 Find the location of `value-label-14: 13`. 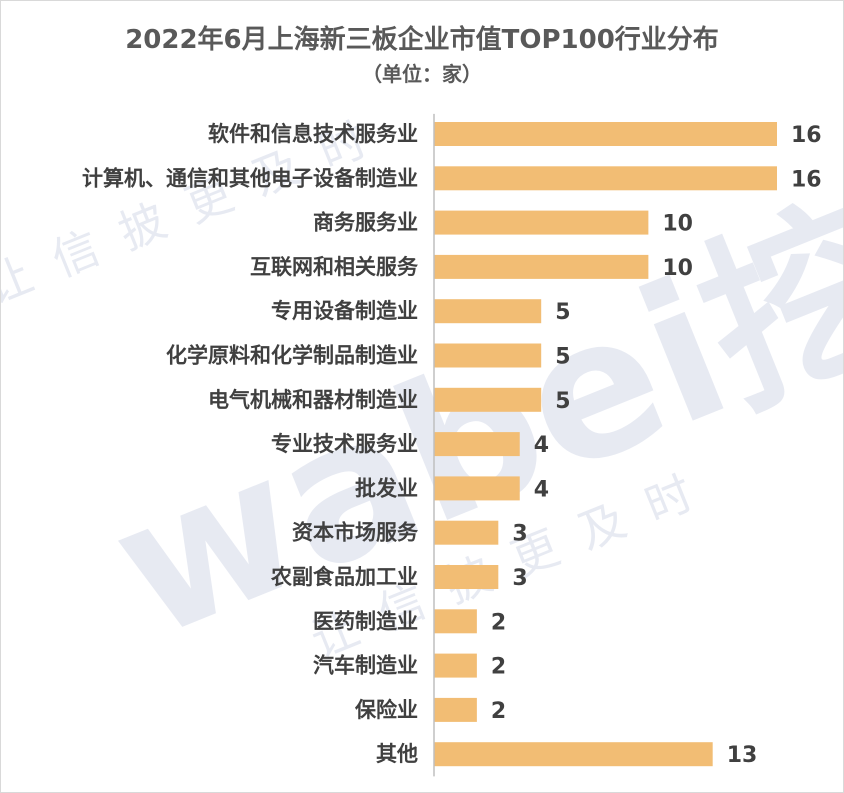

value-label-14: 13 is located at coordinates (742, 755).